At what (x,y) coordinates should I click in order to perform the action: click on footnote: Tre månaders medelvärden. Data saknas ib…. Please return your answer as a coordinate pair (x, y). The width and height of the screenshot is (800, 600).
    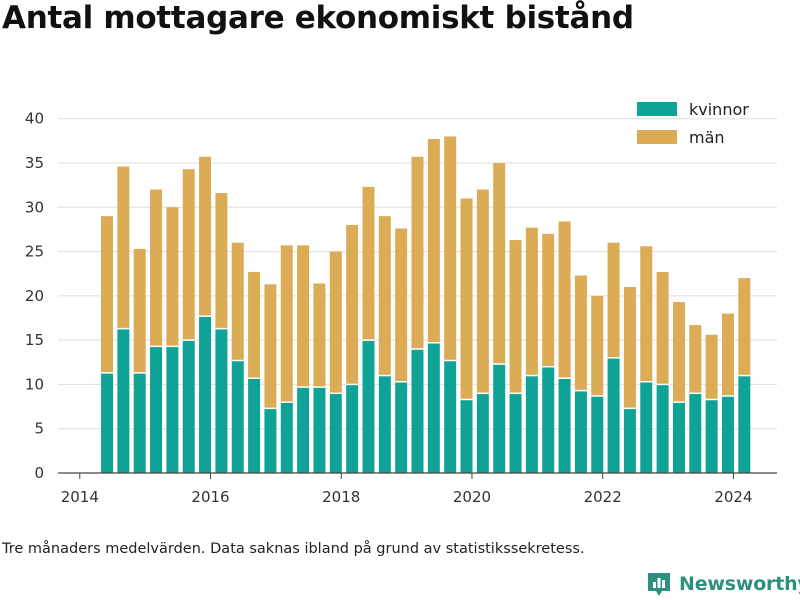
    Looking at the image, I should click on (293, 549).